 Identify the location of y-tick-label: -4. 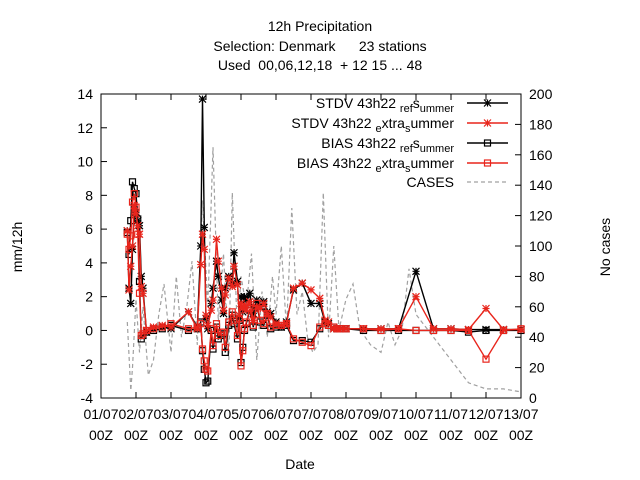
(87, 398).